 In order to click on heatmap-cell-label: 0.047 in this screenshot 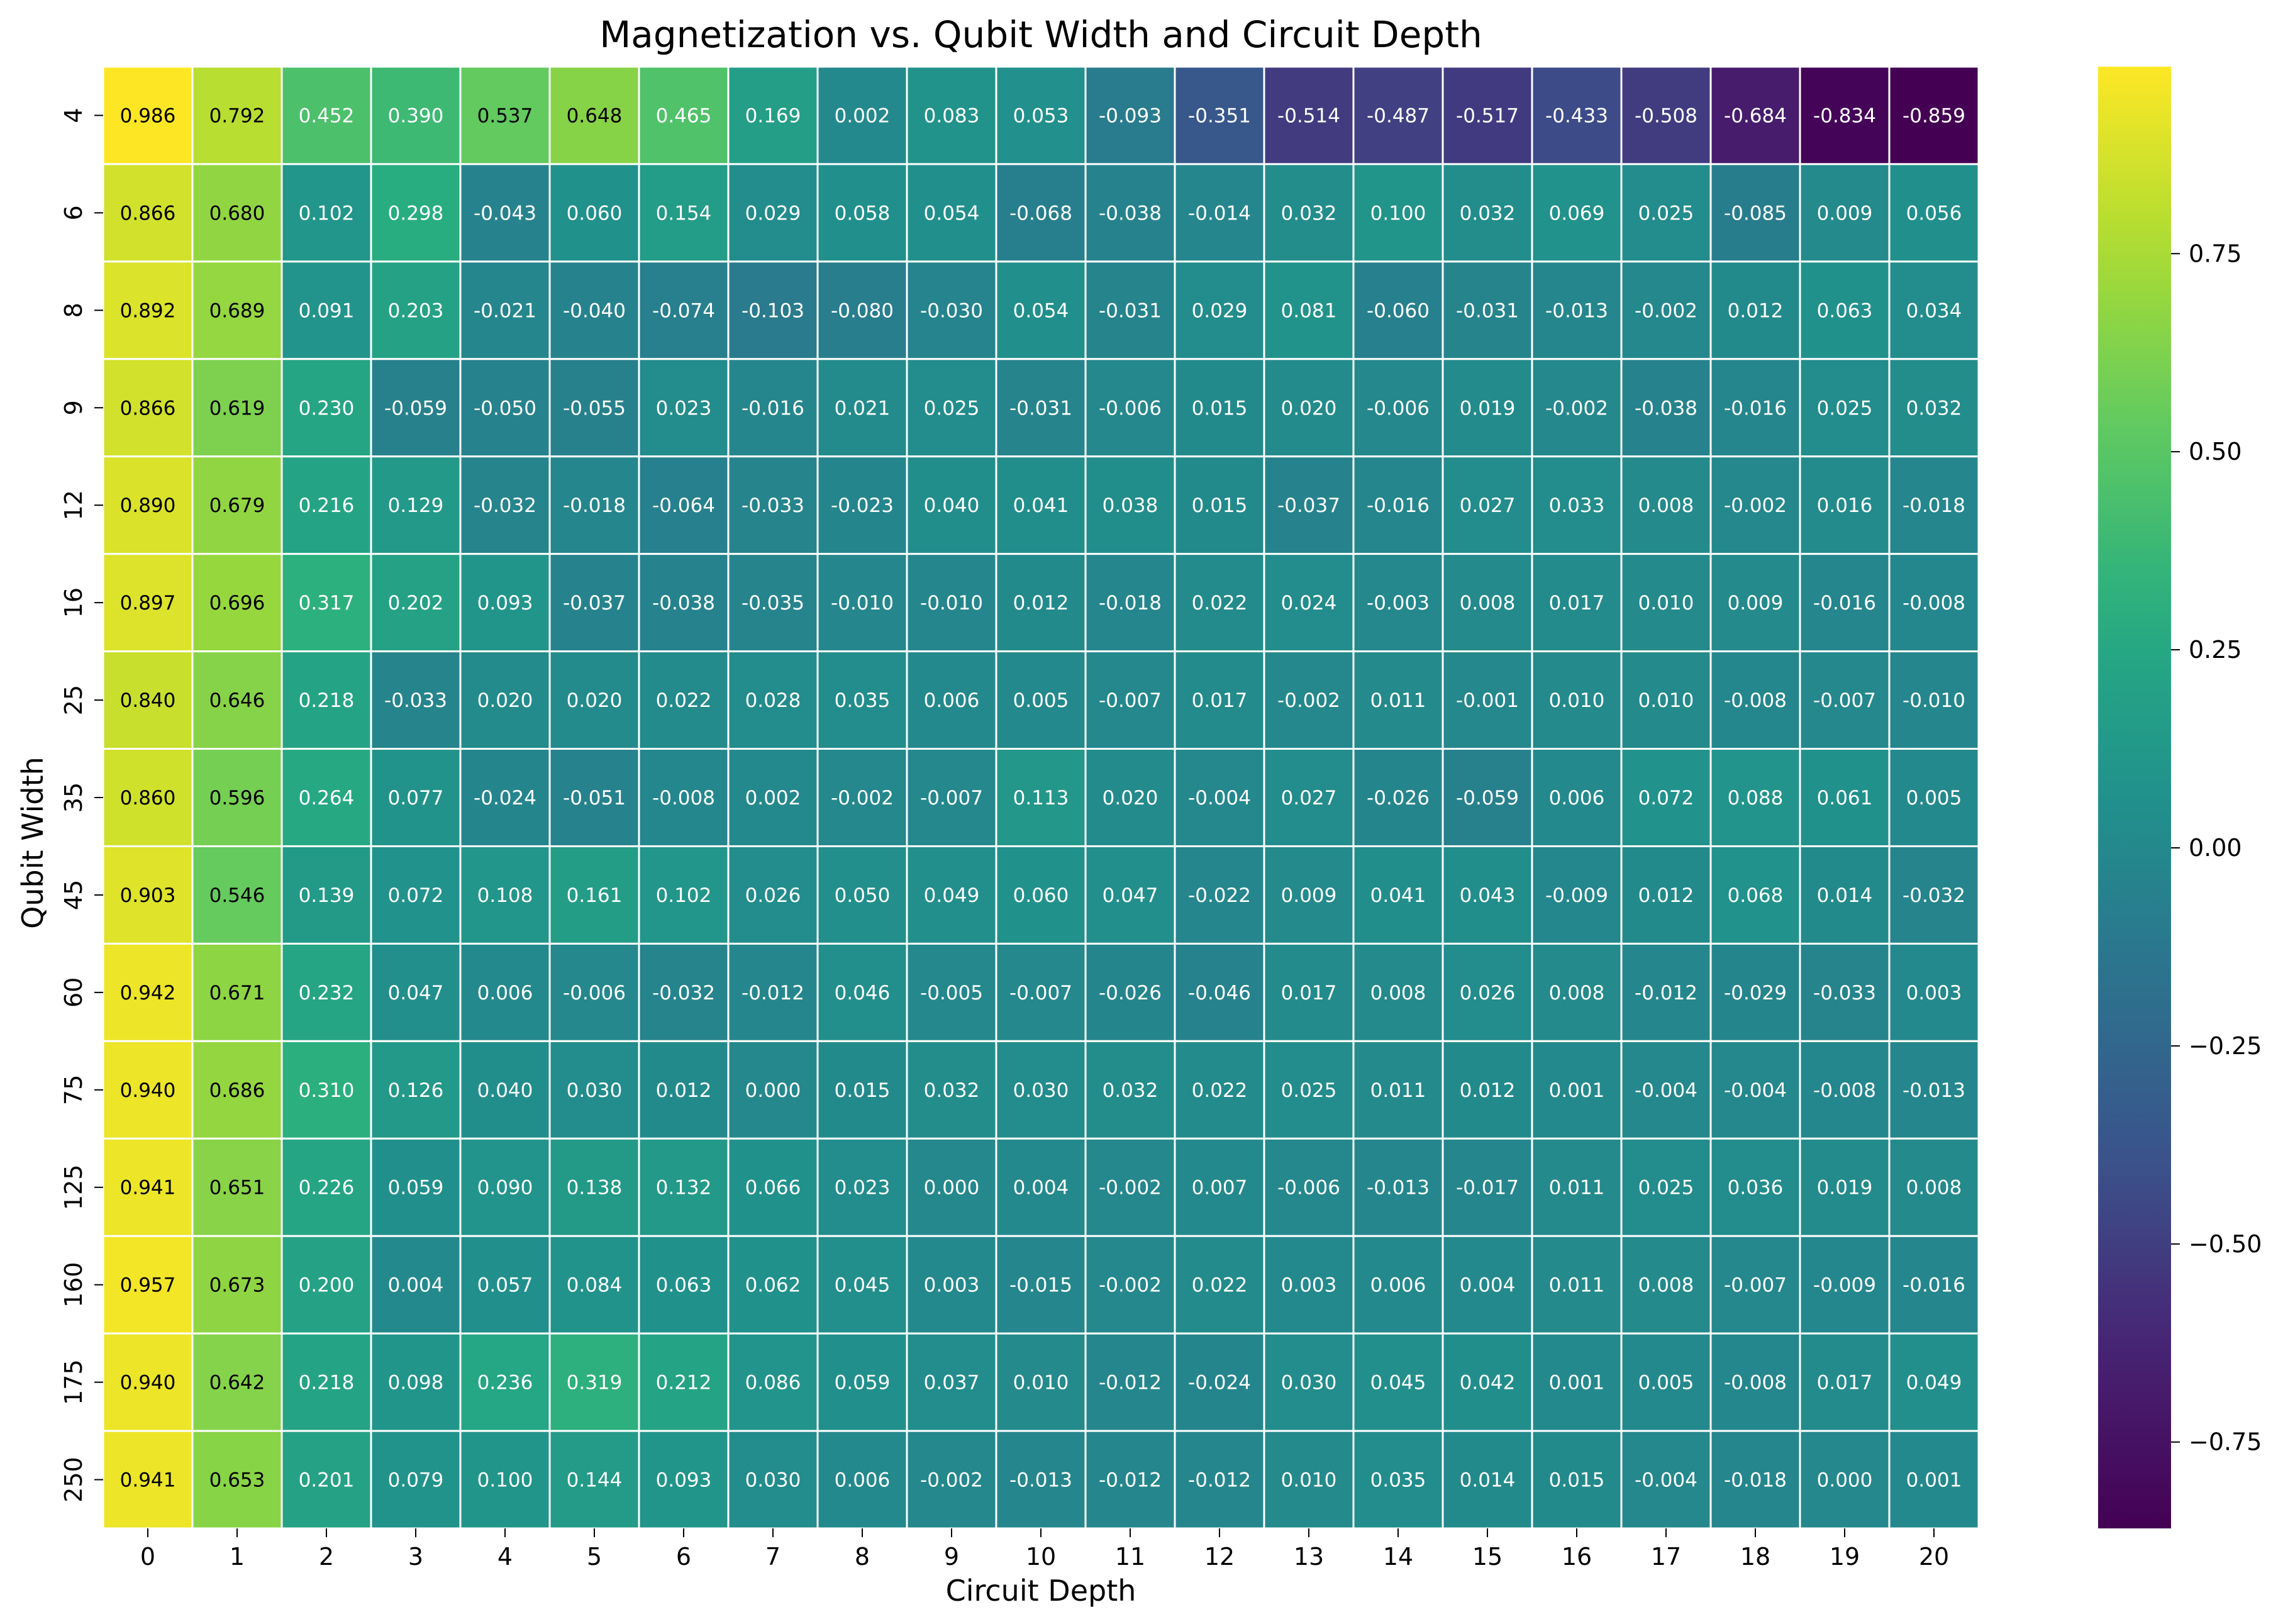, I will do `click(1130, 895)`.